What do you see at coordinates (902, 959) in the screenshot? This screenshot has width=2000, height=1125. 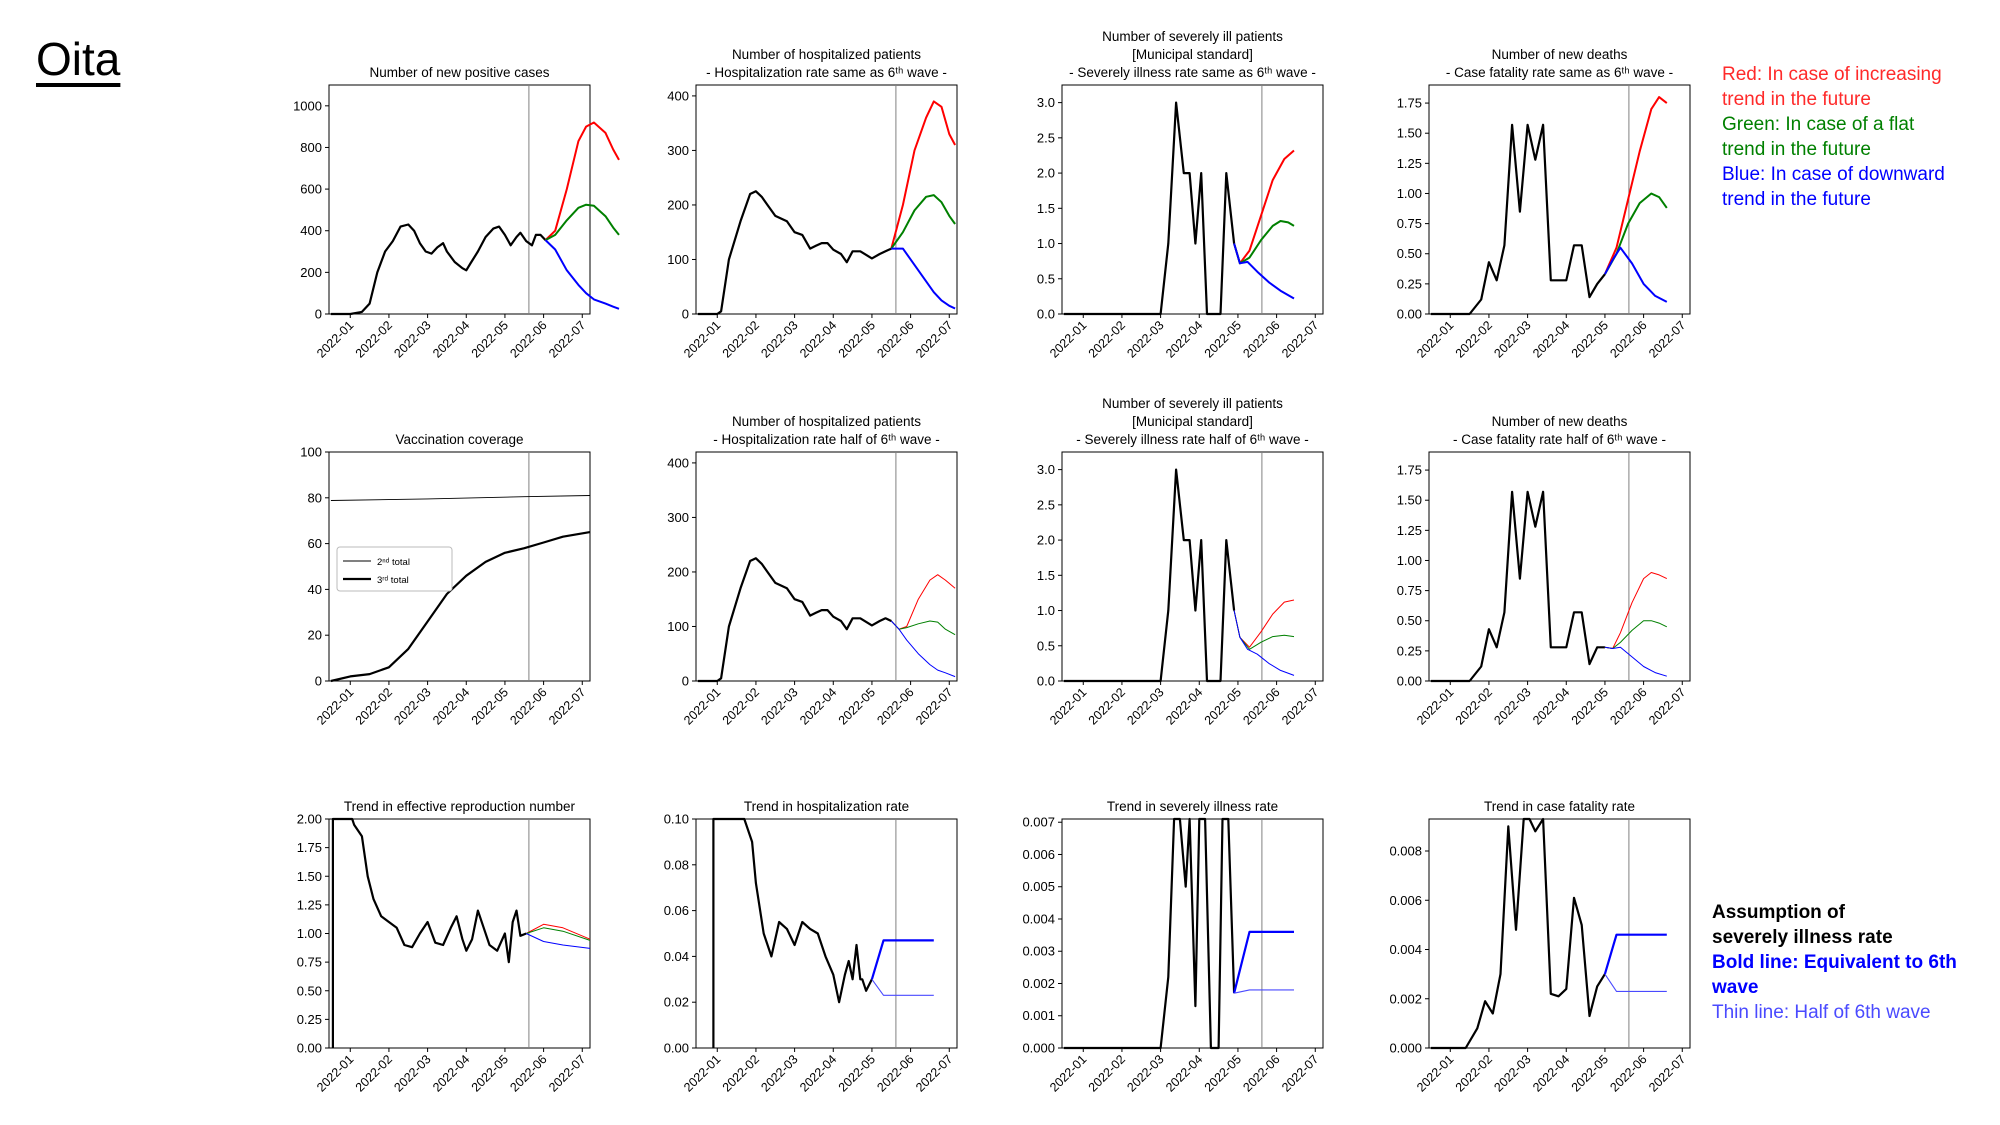 I see `series-bold-assumption` at bounding box center [902, 959].